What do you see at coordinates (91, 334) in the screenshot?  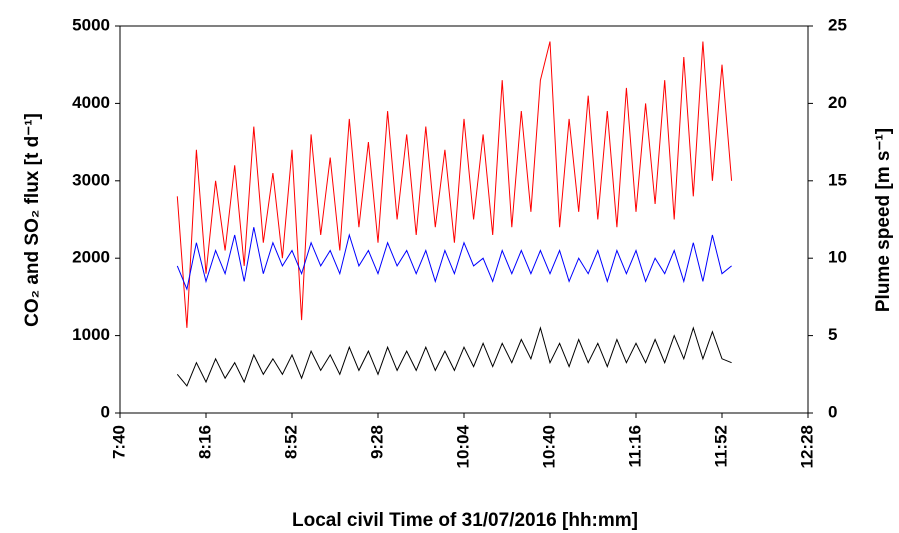 I see `y-tick-label: 1000` at bounding box center [91, 334].